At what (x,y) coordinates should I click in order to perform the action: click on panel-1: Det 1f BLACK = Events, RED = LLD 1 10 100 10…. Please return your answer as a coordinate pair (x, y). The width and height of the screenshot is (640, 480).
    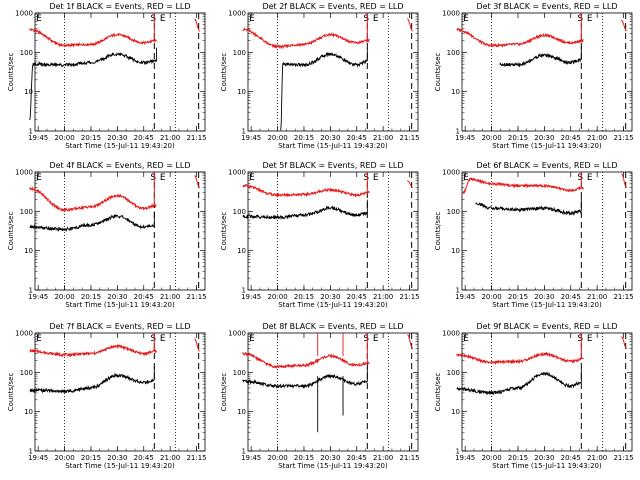
    Looking at the image, I should click on (107, 76).